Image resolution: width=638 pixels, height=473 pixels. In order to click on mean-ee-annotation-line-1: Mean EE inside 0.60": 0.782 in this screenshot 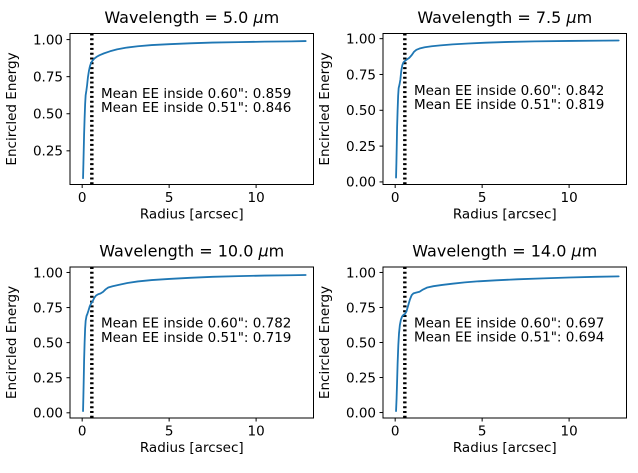, I will do `click(196, 324)`.